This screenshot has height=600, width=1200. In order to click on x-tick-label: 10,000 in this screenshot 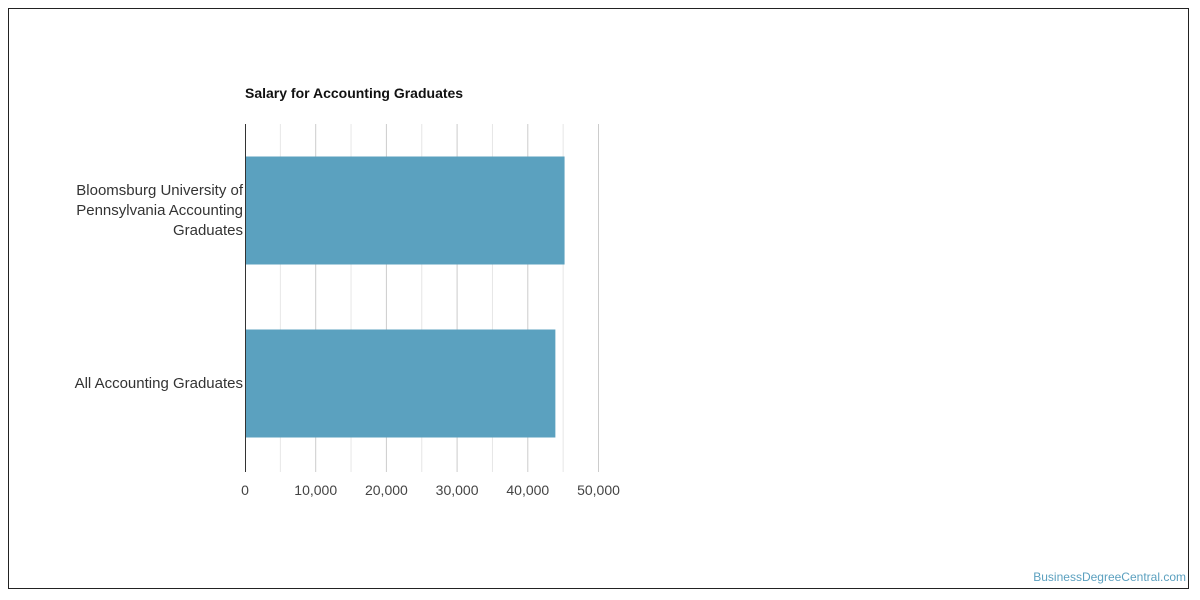, I will do `click(315, 490)`.